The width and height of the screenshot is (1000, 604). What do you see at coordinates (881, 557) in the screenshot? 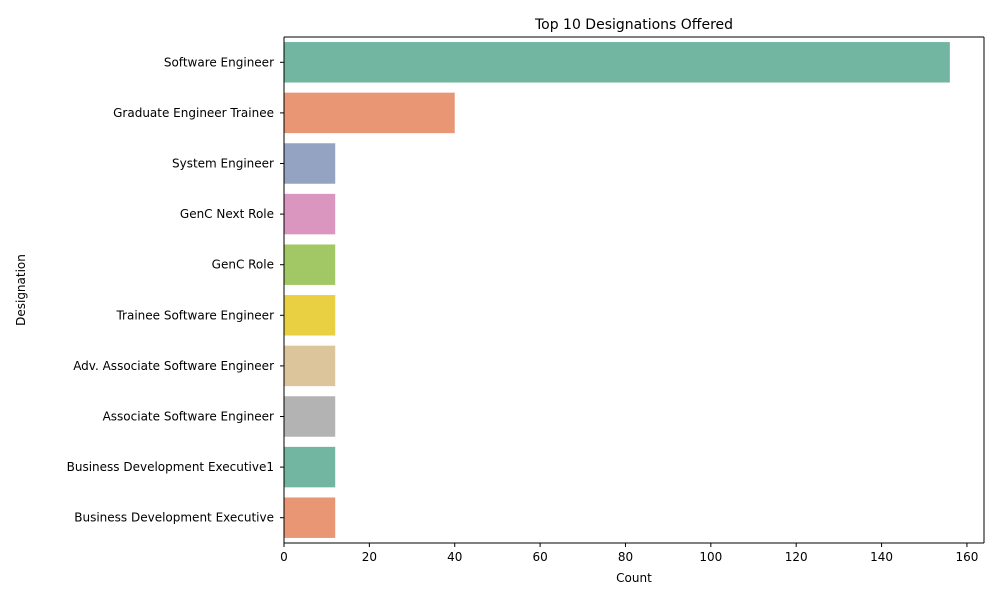
I see `x-tick-label: 140` at bounding box center [881, 557].